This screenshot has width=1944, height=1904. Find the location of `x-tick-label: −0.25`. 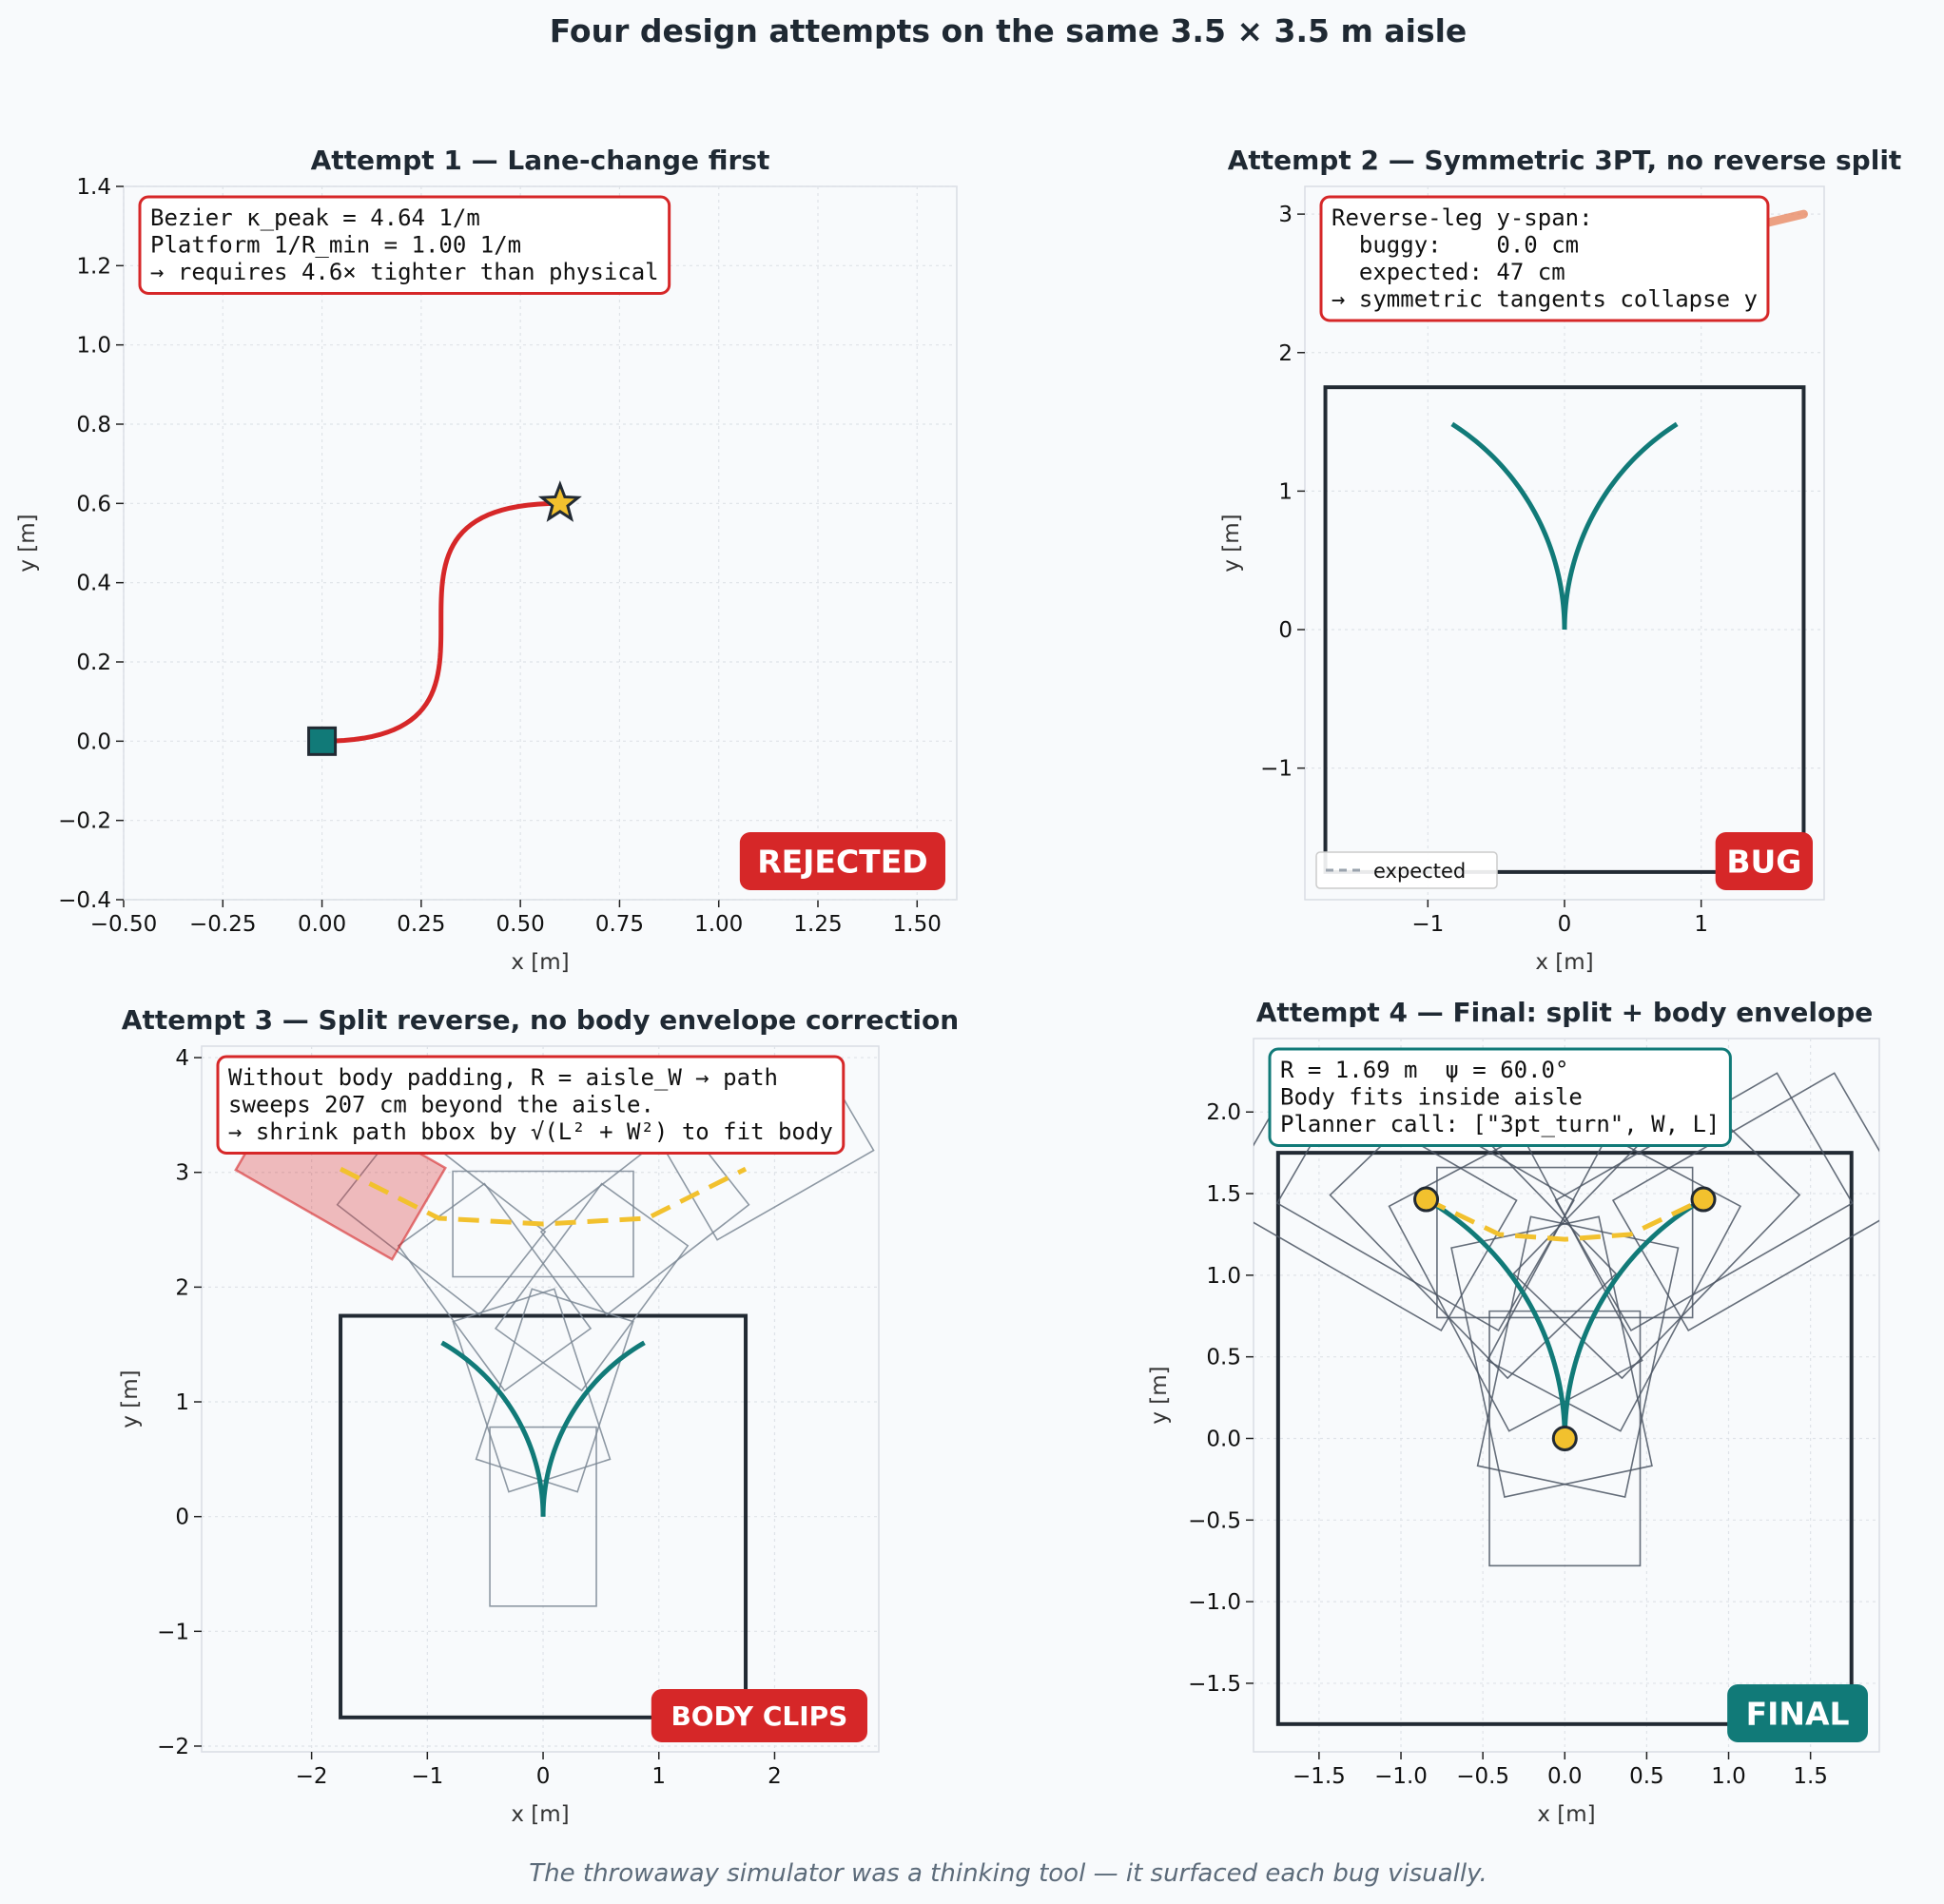

x-tick-label: −0.25 is located at coordinates (222, 924).